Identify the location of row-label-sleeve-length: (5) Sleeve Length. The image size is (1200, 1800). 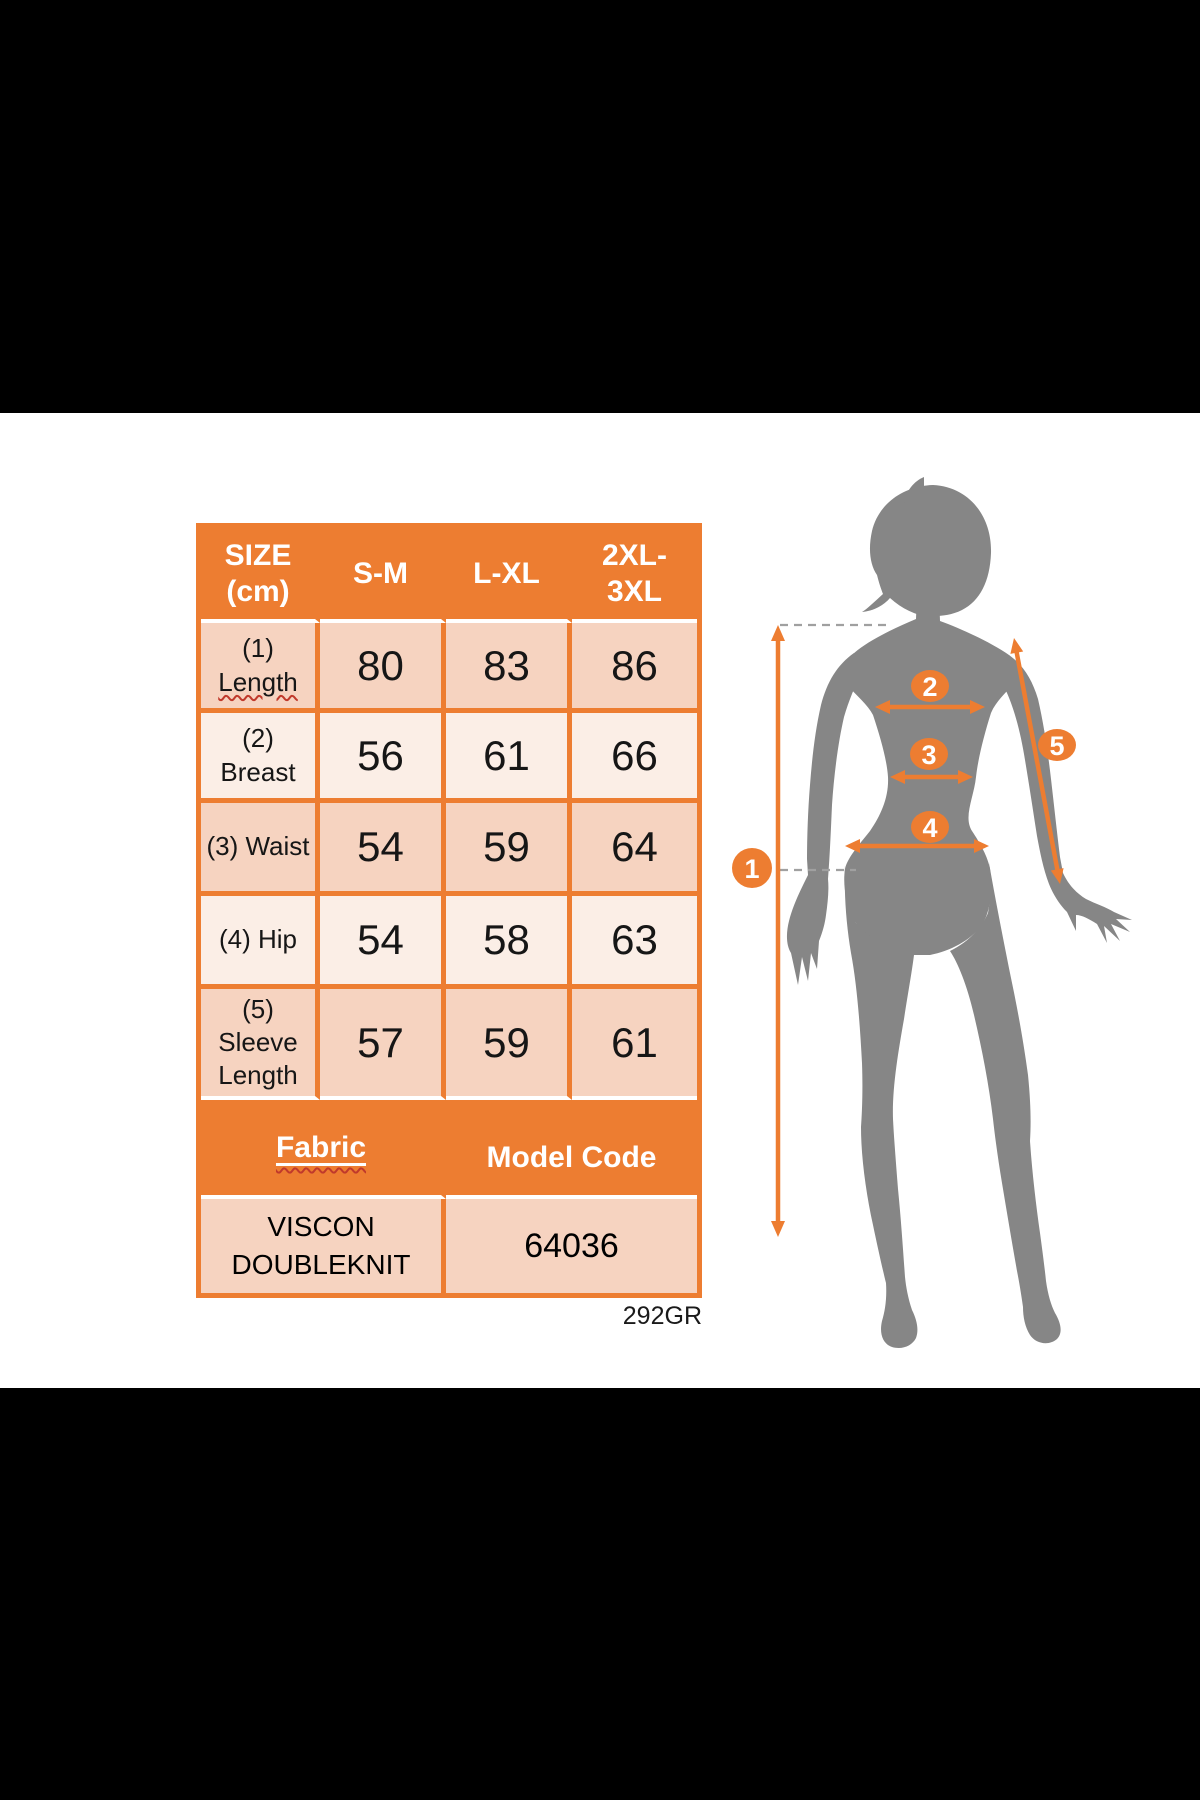
(260, 1044).